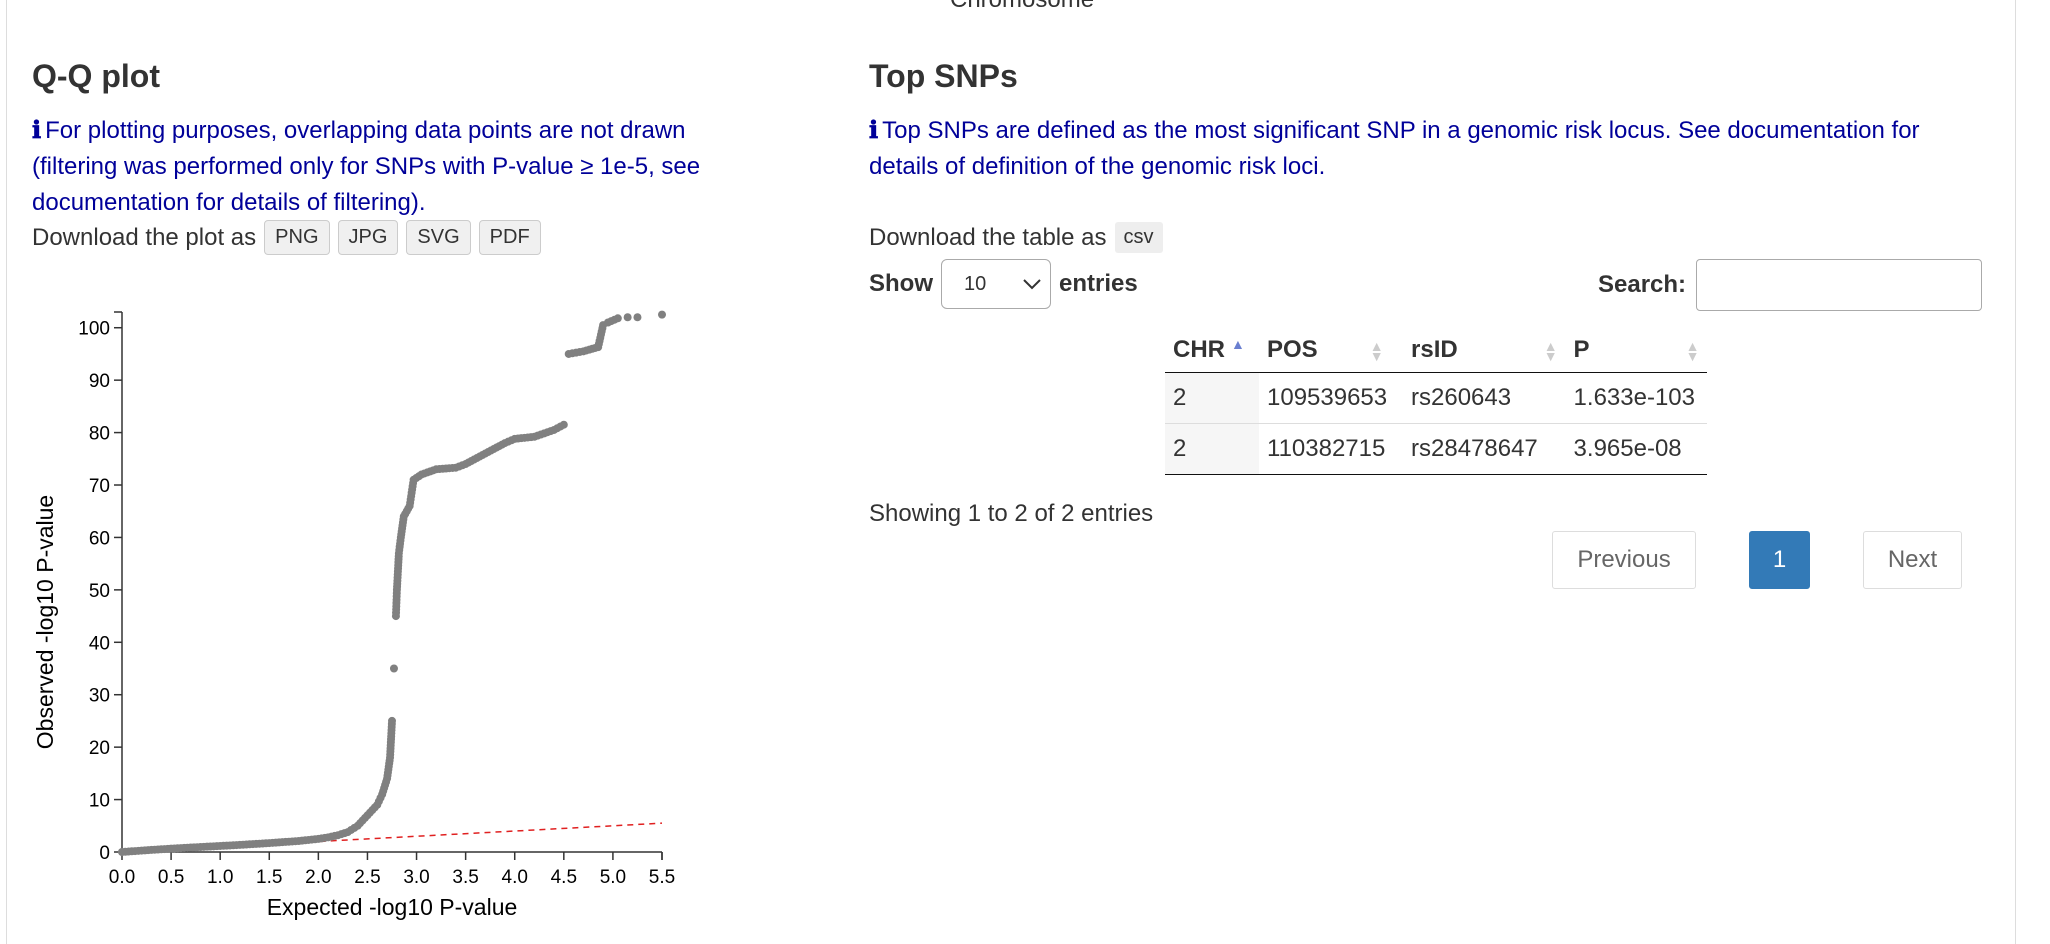 This screenshot has height=944, width=2050. I want to click on download-pdf-button: PDF, so click(509, 237).